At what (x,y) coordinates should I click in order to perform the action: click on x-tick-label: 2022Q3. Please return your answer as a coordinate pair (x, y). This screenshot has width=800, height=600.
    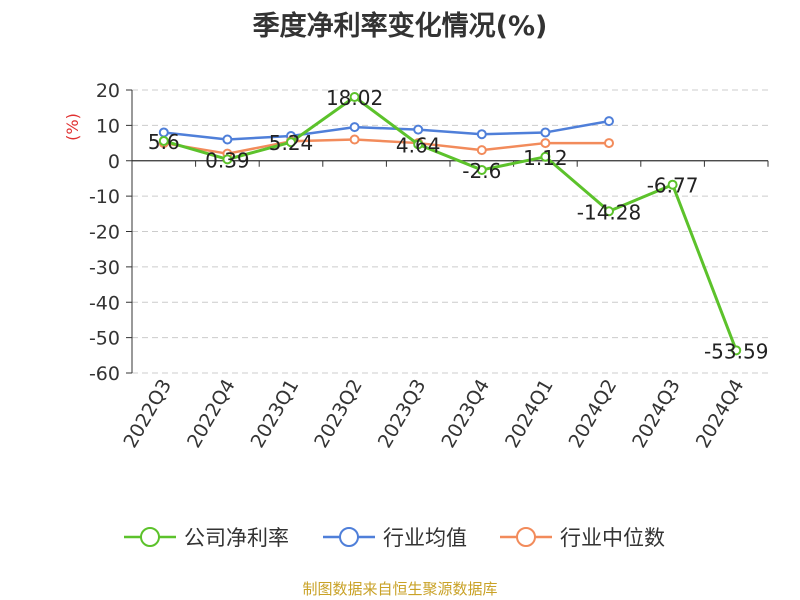
    Looking at the image, I should click on (147, 414).